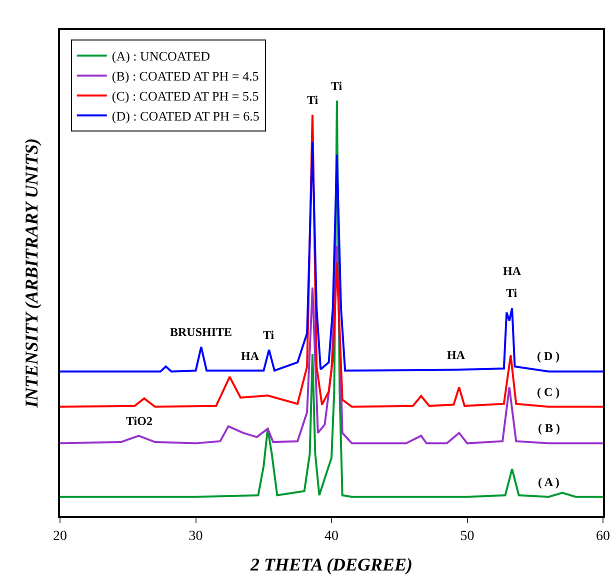  What do you see at coordinates (139, 421) in the screenshot?
I see `annotation: TiO2` at bounding box center [139, 421].